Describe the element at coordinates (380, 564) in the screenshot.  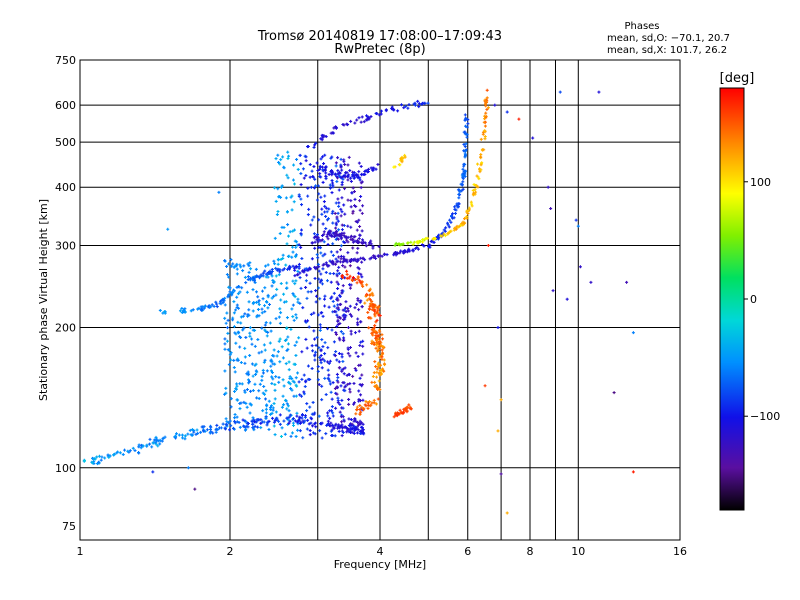
I see `x-axis-label: Frequency [MHz]` at that location.